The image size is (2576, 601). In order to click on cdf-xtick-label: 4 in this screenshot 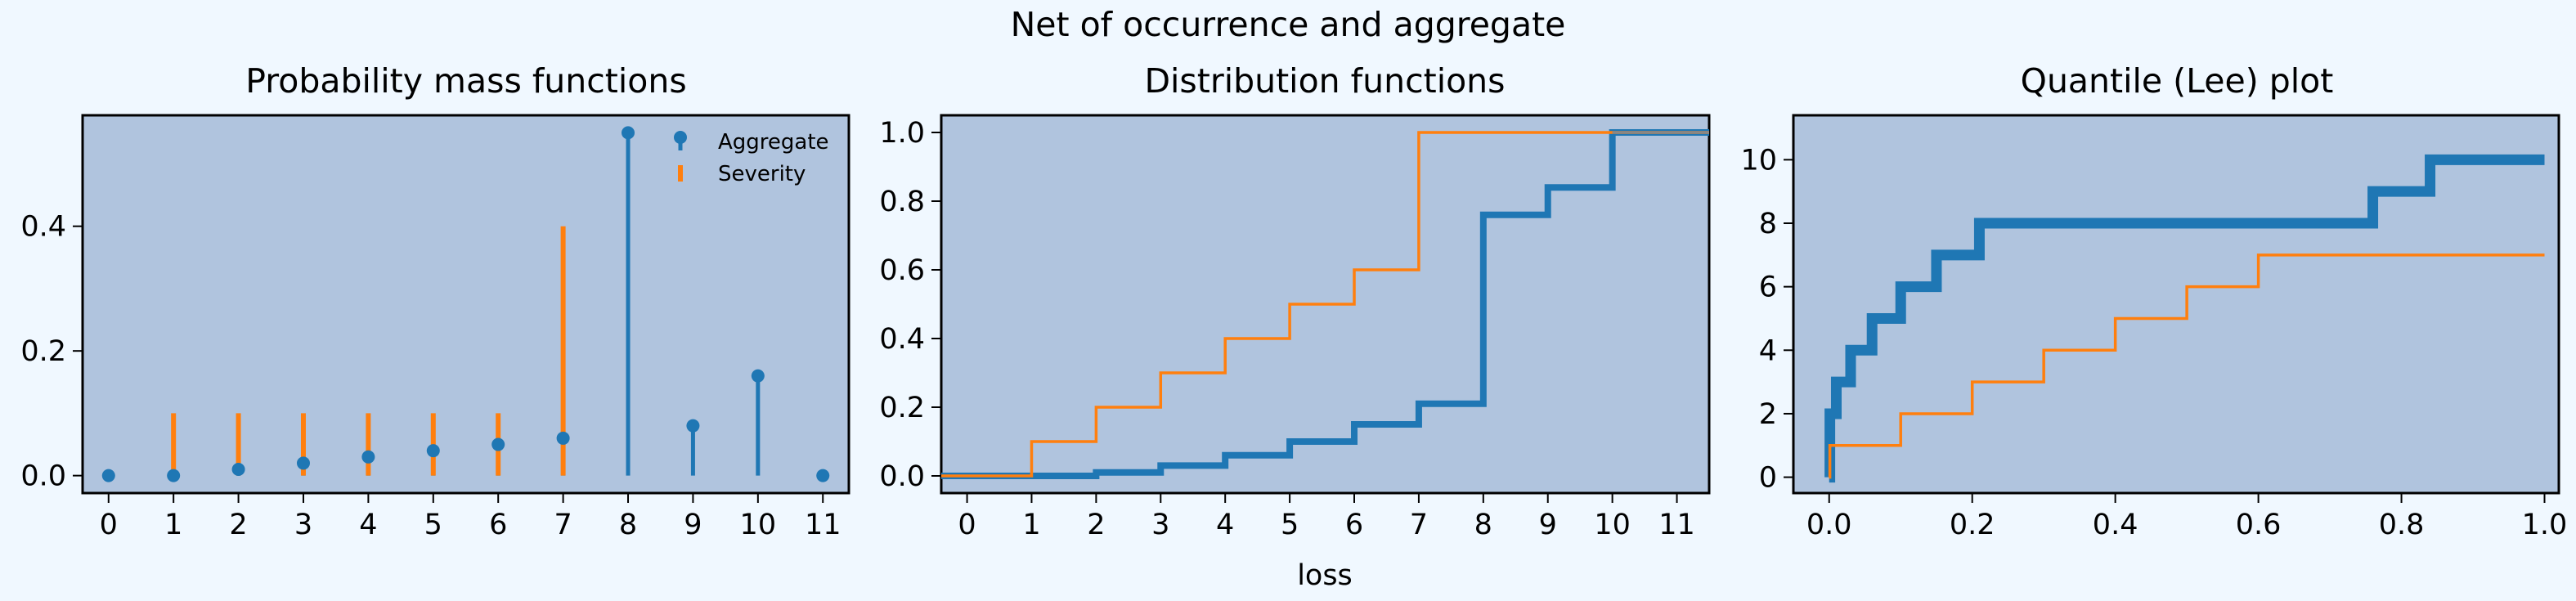, I will do `click(1225, 525)`.